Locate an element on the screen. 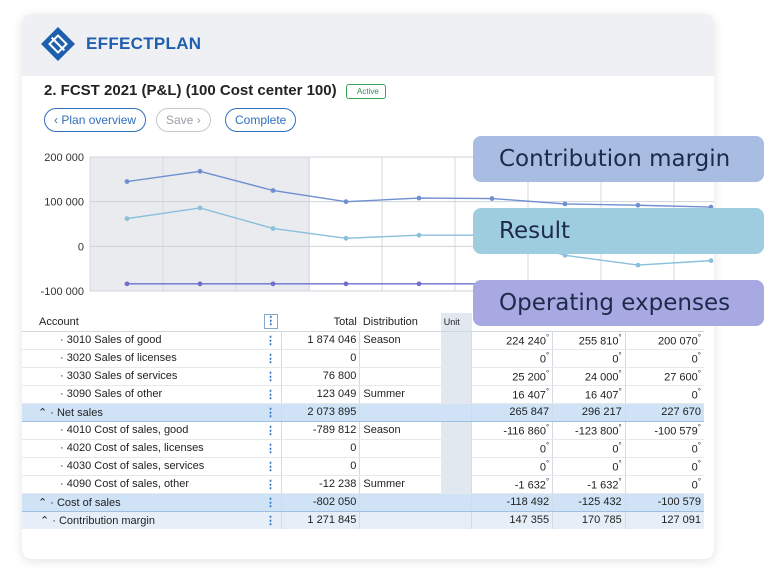  cell-month-2: 255 810° is located at coordinates (589, 340).